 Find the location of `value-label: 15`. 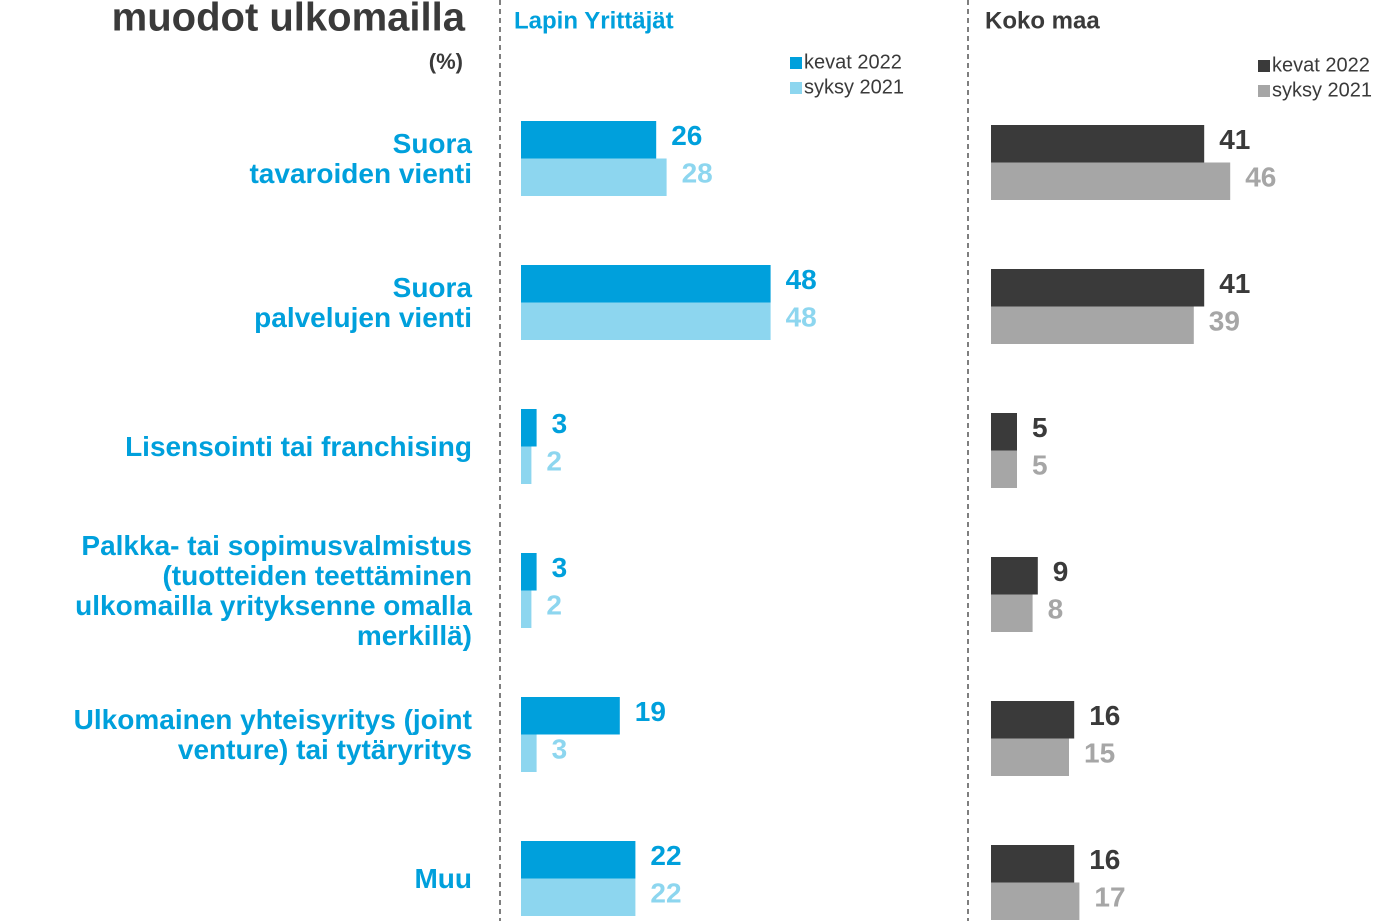

value-label: 15 is located at coordinates (1099, 753).